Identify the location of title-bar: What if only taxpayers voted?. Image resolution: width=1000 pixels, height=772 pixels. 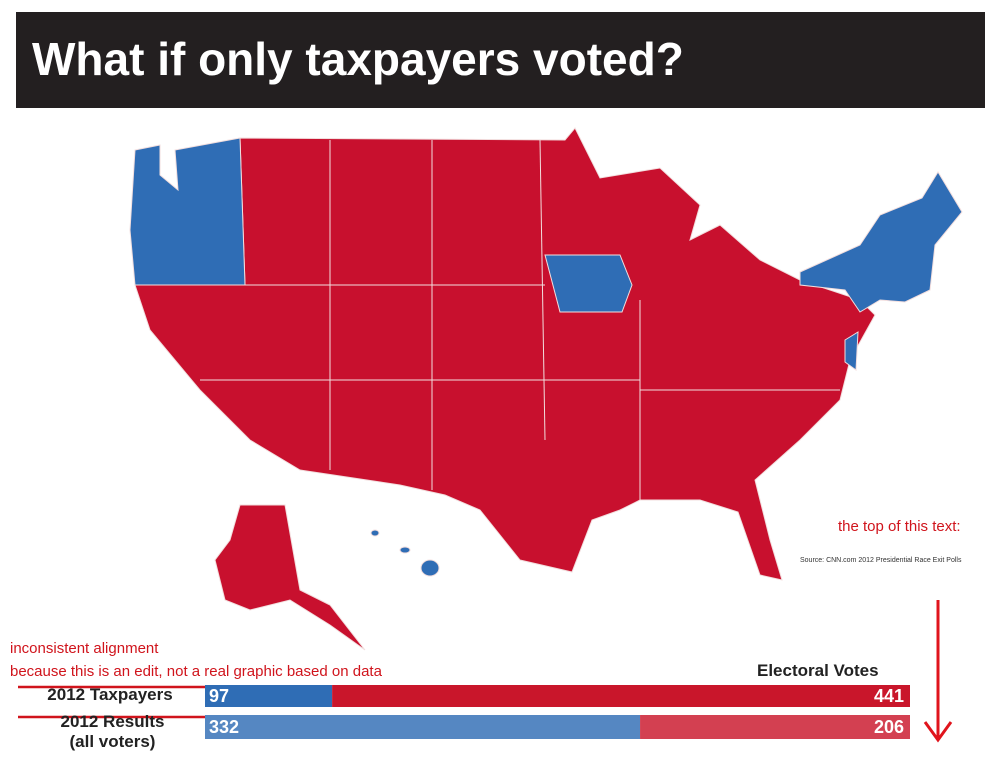
(500, 60).